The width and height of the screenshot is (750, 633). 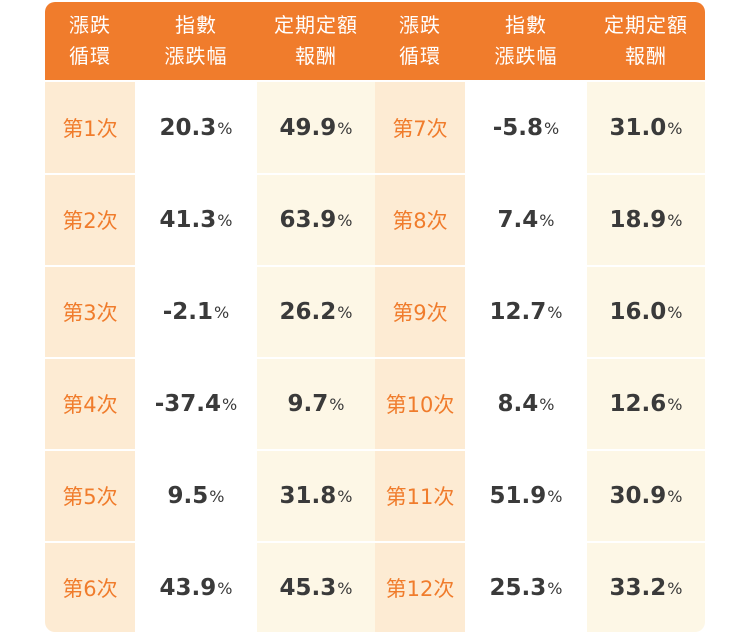 What do you see at coordinates (638, 312) in the screenshot?
I see `cell-value: 16.0` at bounding box center [638, 312].